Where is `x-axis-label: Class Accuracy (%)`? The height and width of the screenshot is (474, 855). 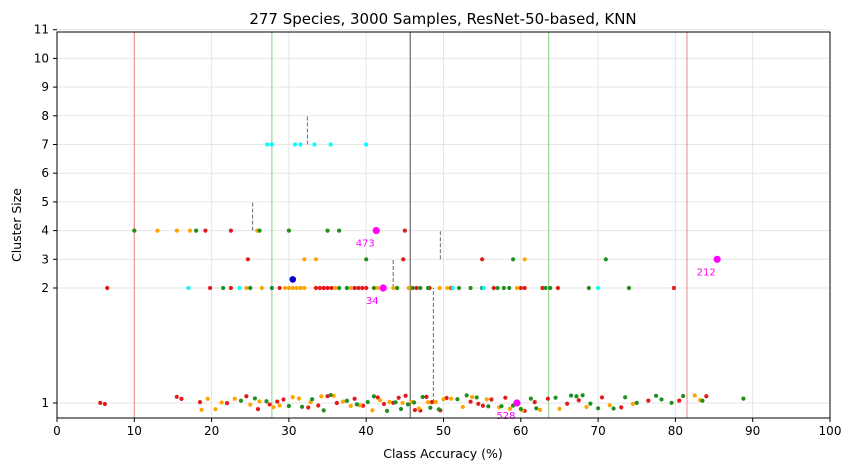
x-axis-label: Class Accuracy (%) is located at coordinates (443, 453).